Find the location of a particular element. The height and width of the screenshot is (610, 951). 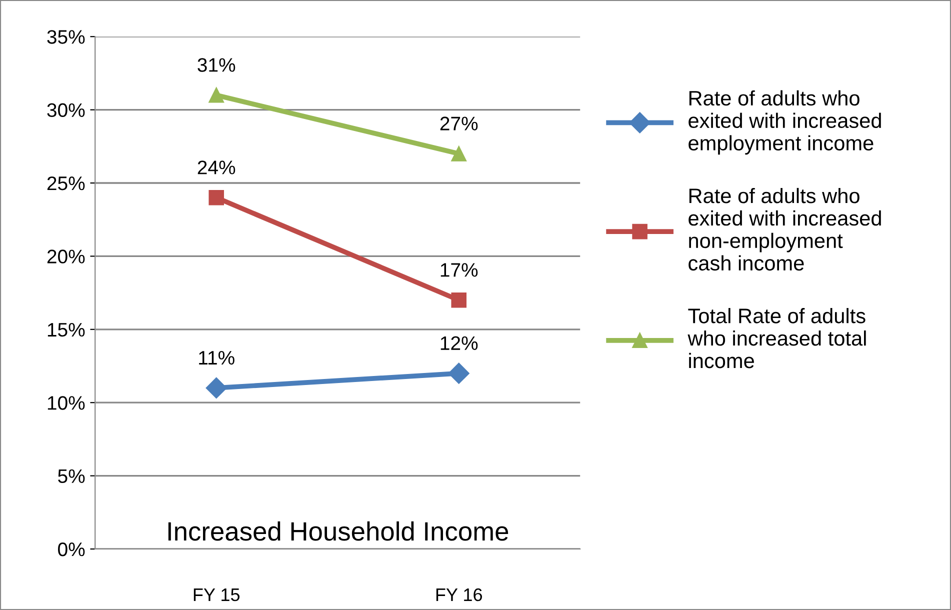

data-label: 31% is located at coordinates (217, 65).